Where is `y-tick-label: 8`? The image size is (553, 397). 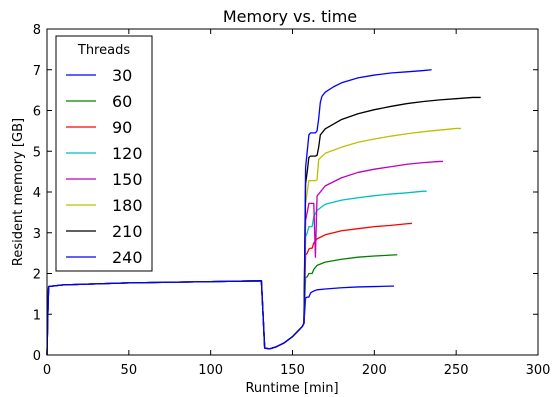 y-tick-label: 8 is located at coordinates (37, 30).